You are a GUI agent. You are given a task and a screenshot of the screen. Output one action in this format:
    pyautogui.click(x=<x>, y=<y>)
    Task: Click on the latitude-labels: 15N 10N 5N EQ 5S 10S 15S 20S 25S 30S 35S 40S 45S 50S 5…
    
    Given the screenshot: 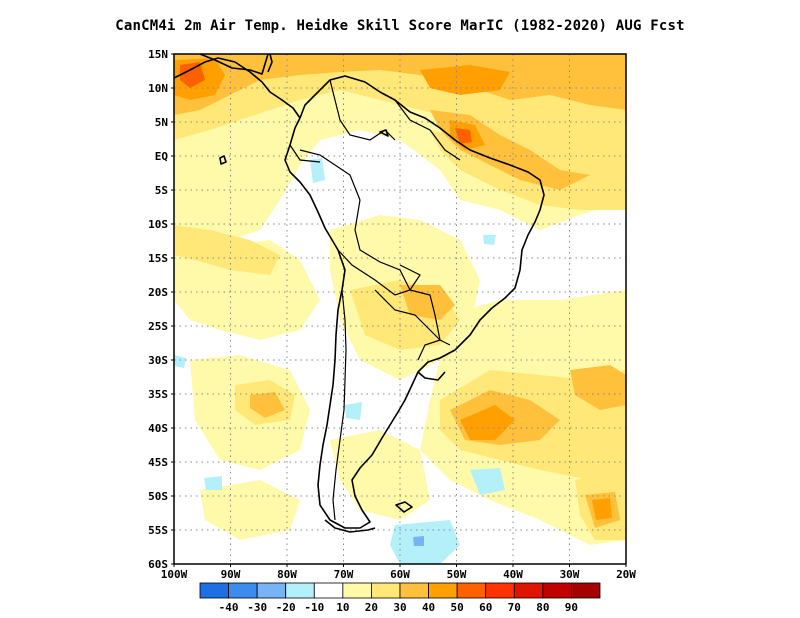 What is the action you would take?
    pyautogui.click(x=161, y=309)
    